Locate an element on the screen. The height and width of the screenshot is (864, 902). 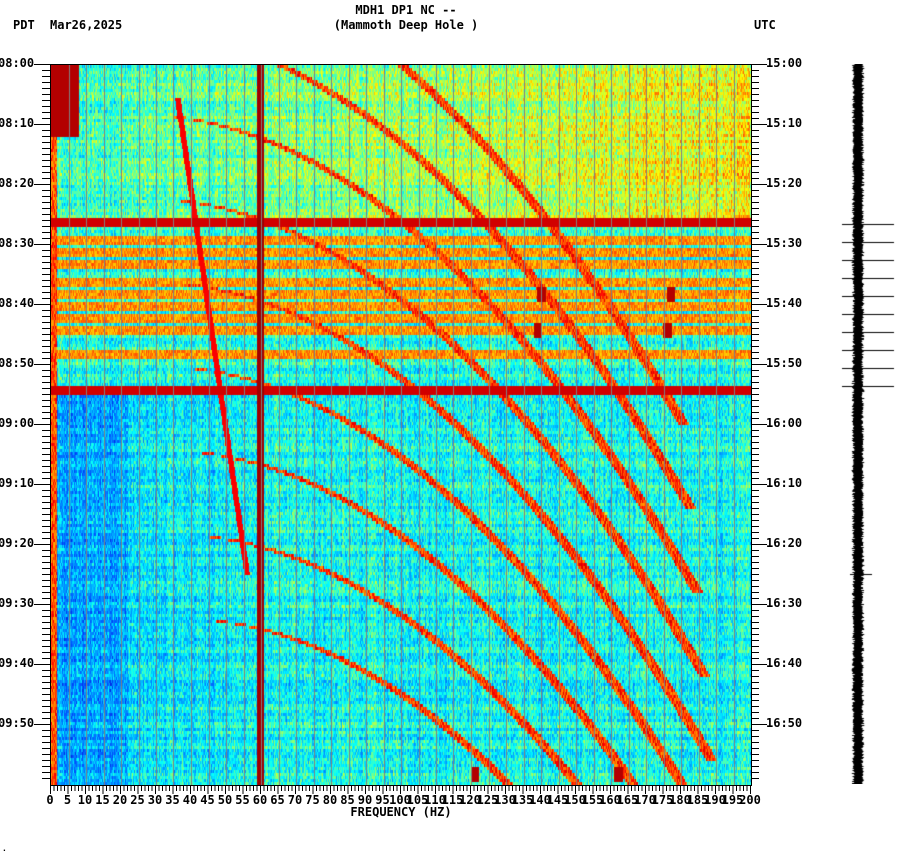
x-tick-label: 40 is located at coordinates (190, 800).